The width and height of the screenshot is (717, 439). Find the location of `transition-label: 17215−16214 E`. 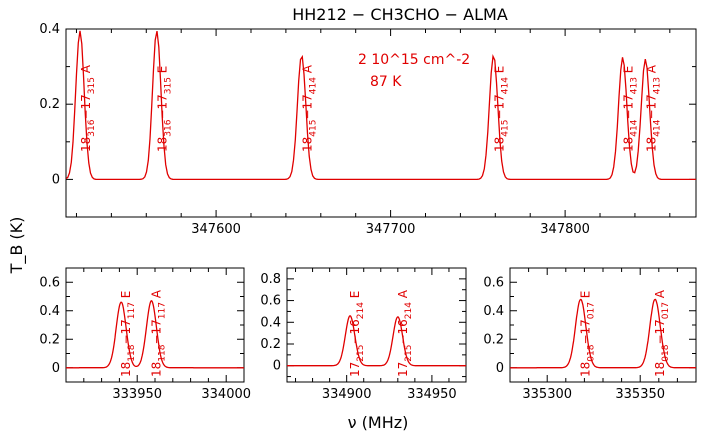

transition-label: 17215−16214 E is located at coordinates (357, 334).